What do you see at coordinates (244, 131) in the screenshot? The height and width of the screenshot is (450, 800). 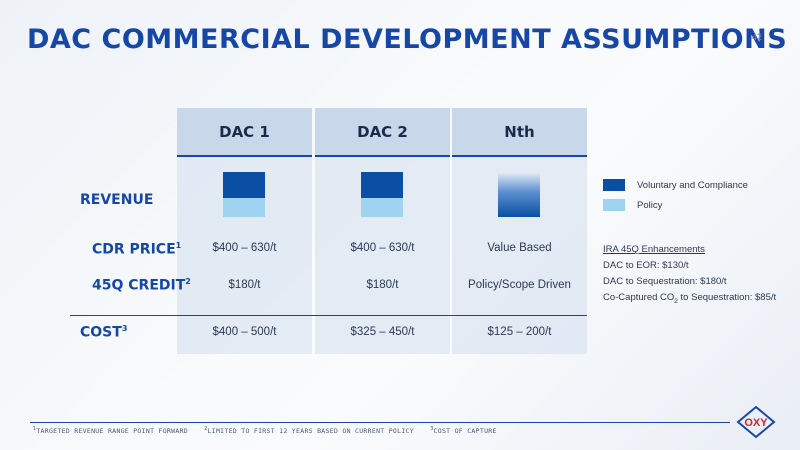 I see `column-header-dac1: DAC 1` at bounding box center [244, 131].